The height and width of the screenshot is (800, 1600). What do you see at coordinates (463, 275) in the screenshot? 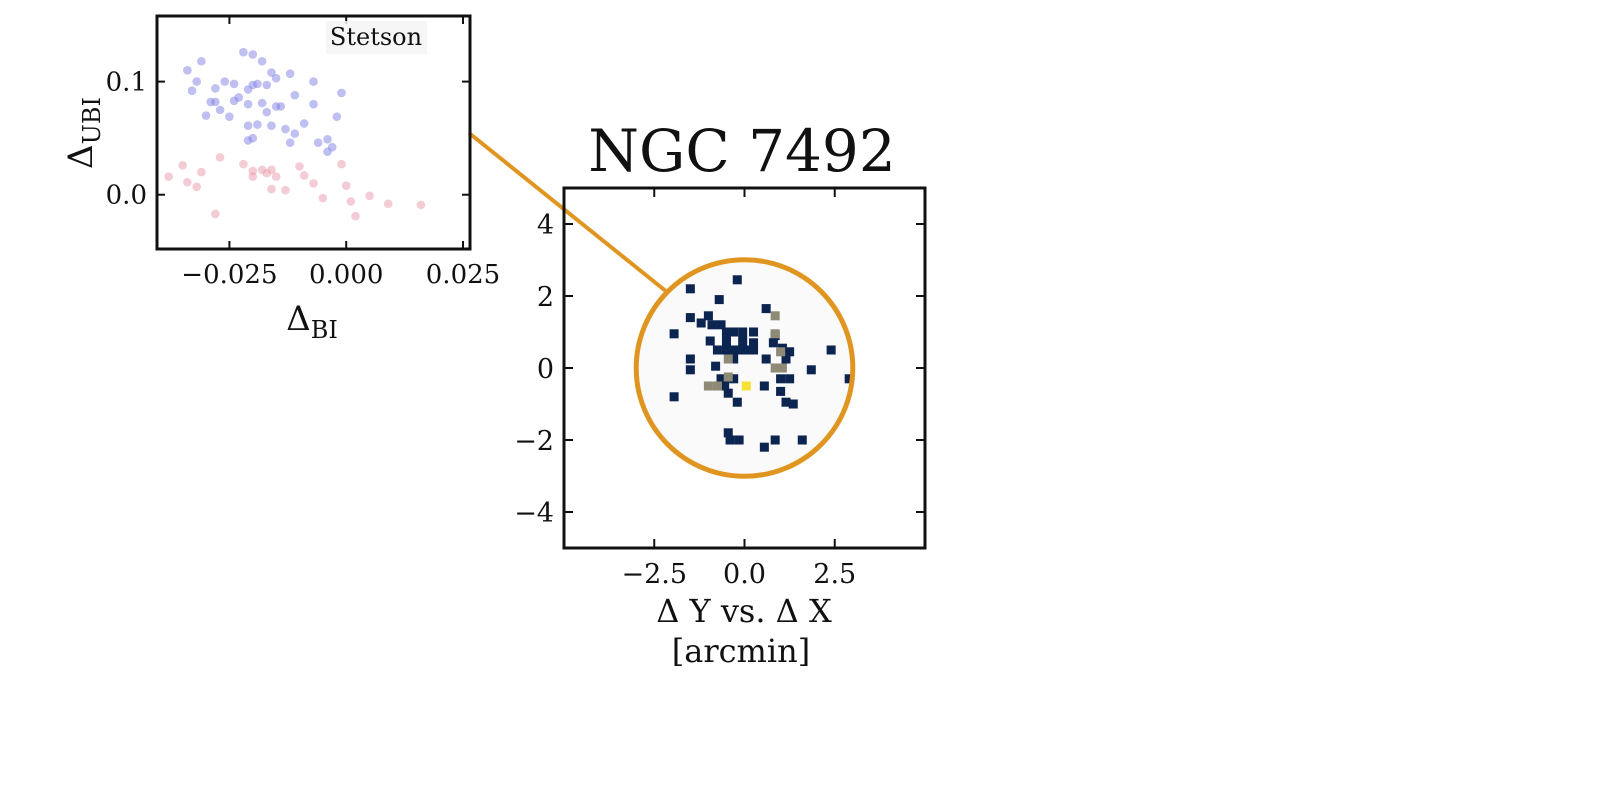
I see `inset-x-tick-label: 0.025` at bounding box center [463, 275].